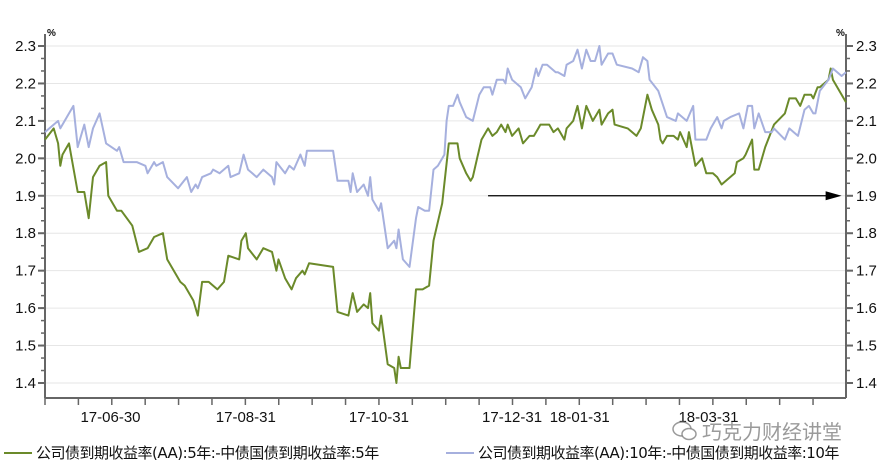 Image resolution: width=891 pixels, height=470 pixels. Describe the element at coordinates (772, 432) in the screenshot. I see `watermark-text: 巧克力财经讲堂` at that location.